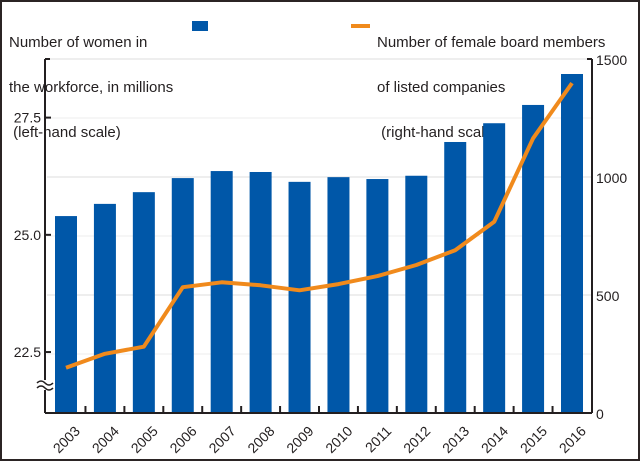 The image size is (640, 461). I want to click on x-axis-tick-label: 2013, so click(455, 439).